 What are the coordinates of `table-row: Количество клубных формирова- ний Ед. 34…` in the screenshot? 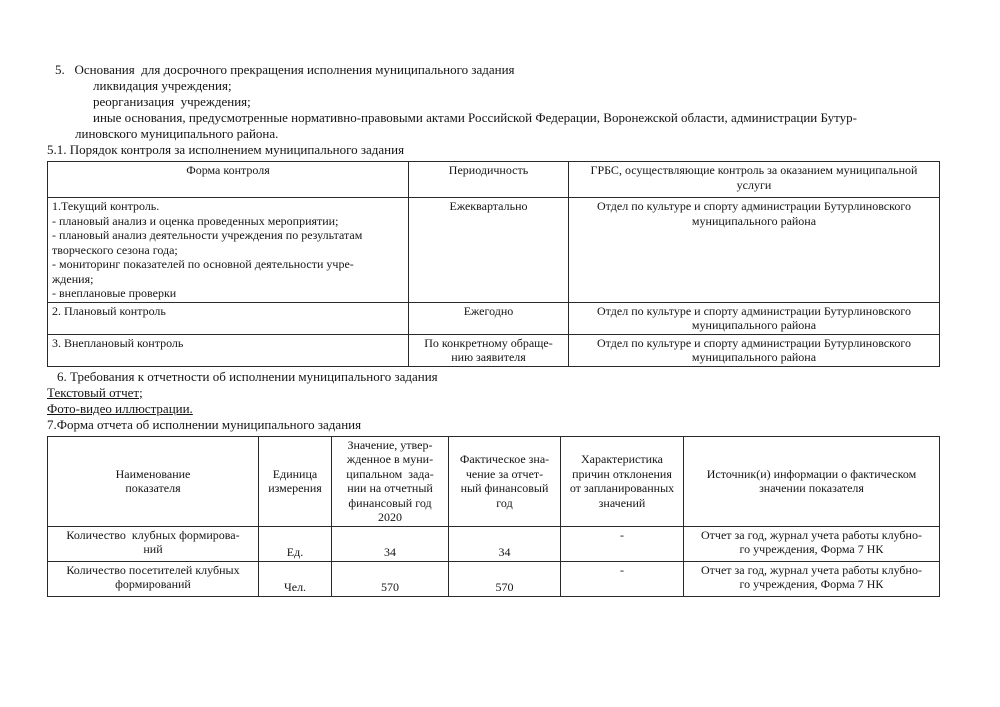 It's located at (493, 543).